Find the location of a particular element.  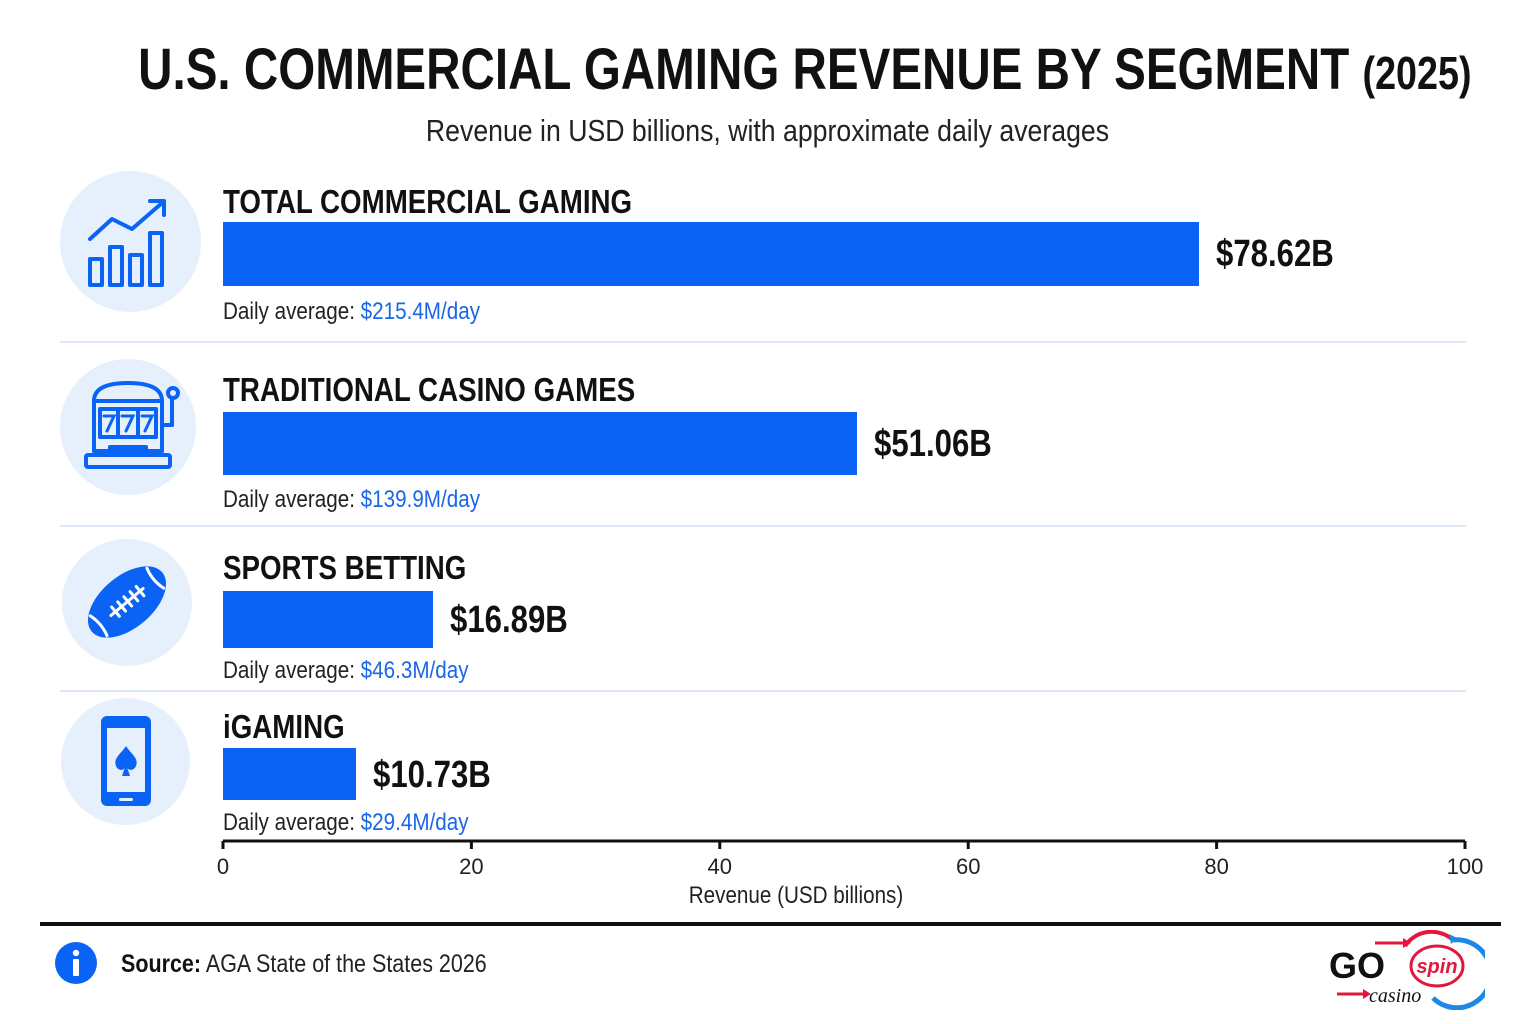

gospin-casino-logo: GO spin casino is located at coordinates (1407, 970).